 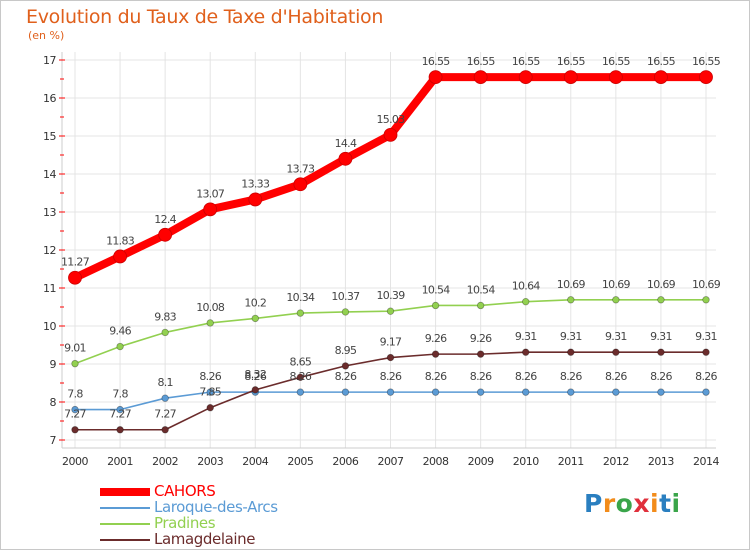 I want to click on chart-subtitle: (en %), so click(x=46, y=35).